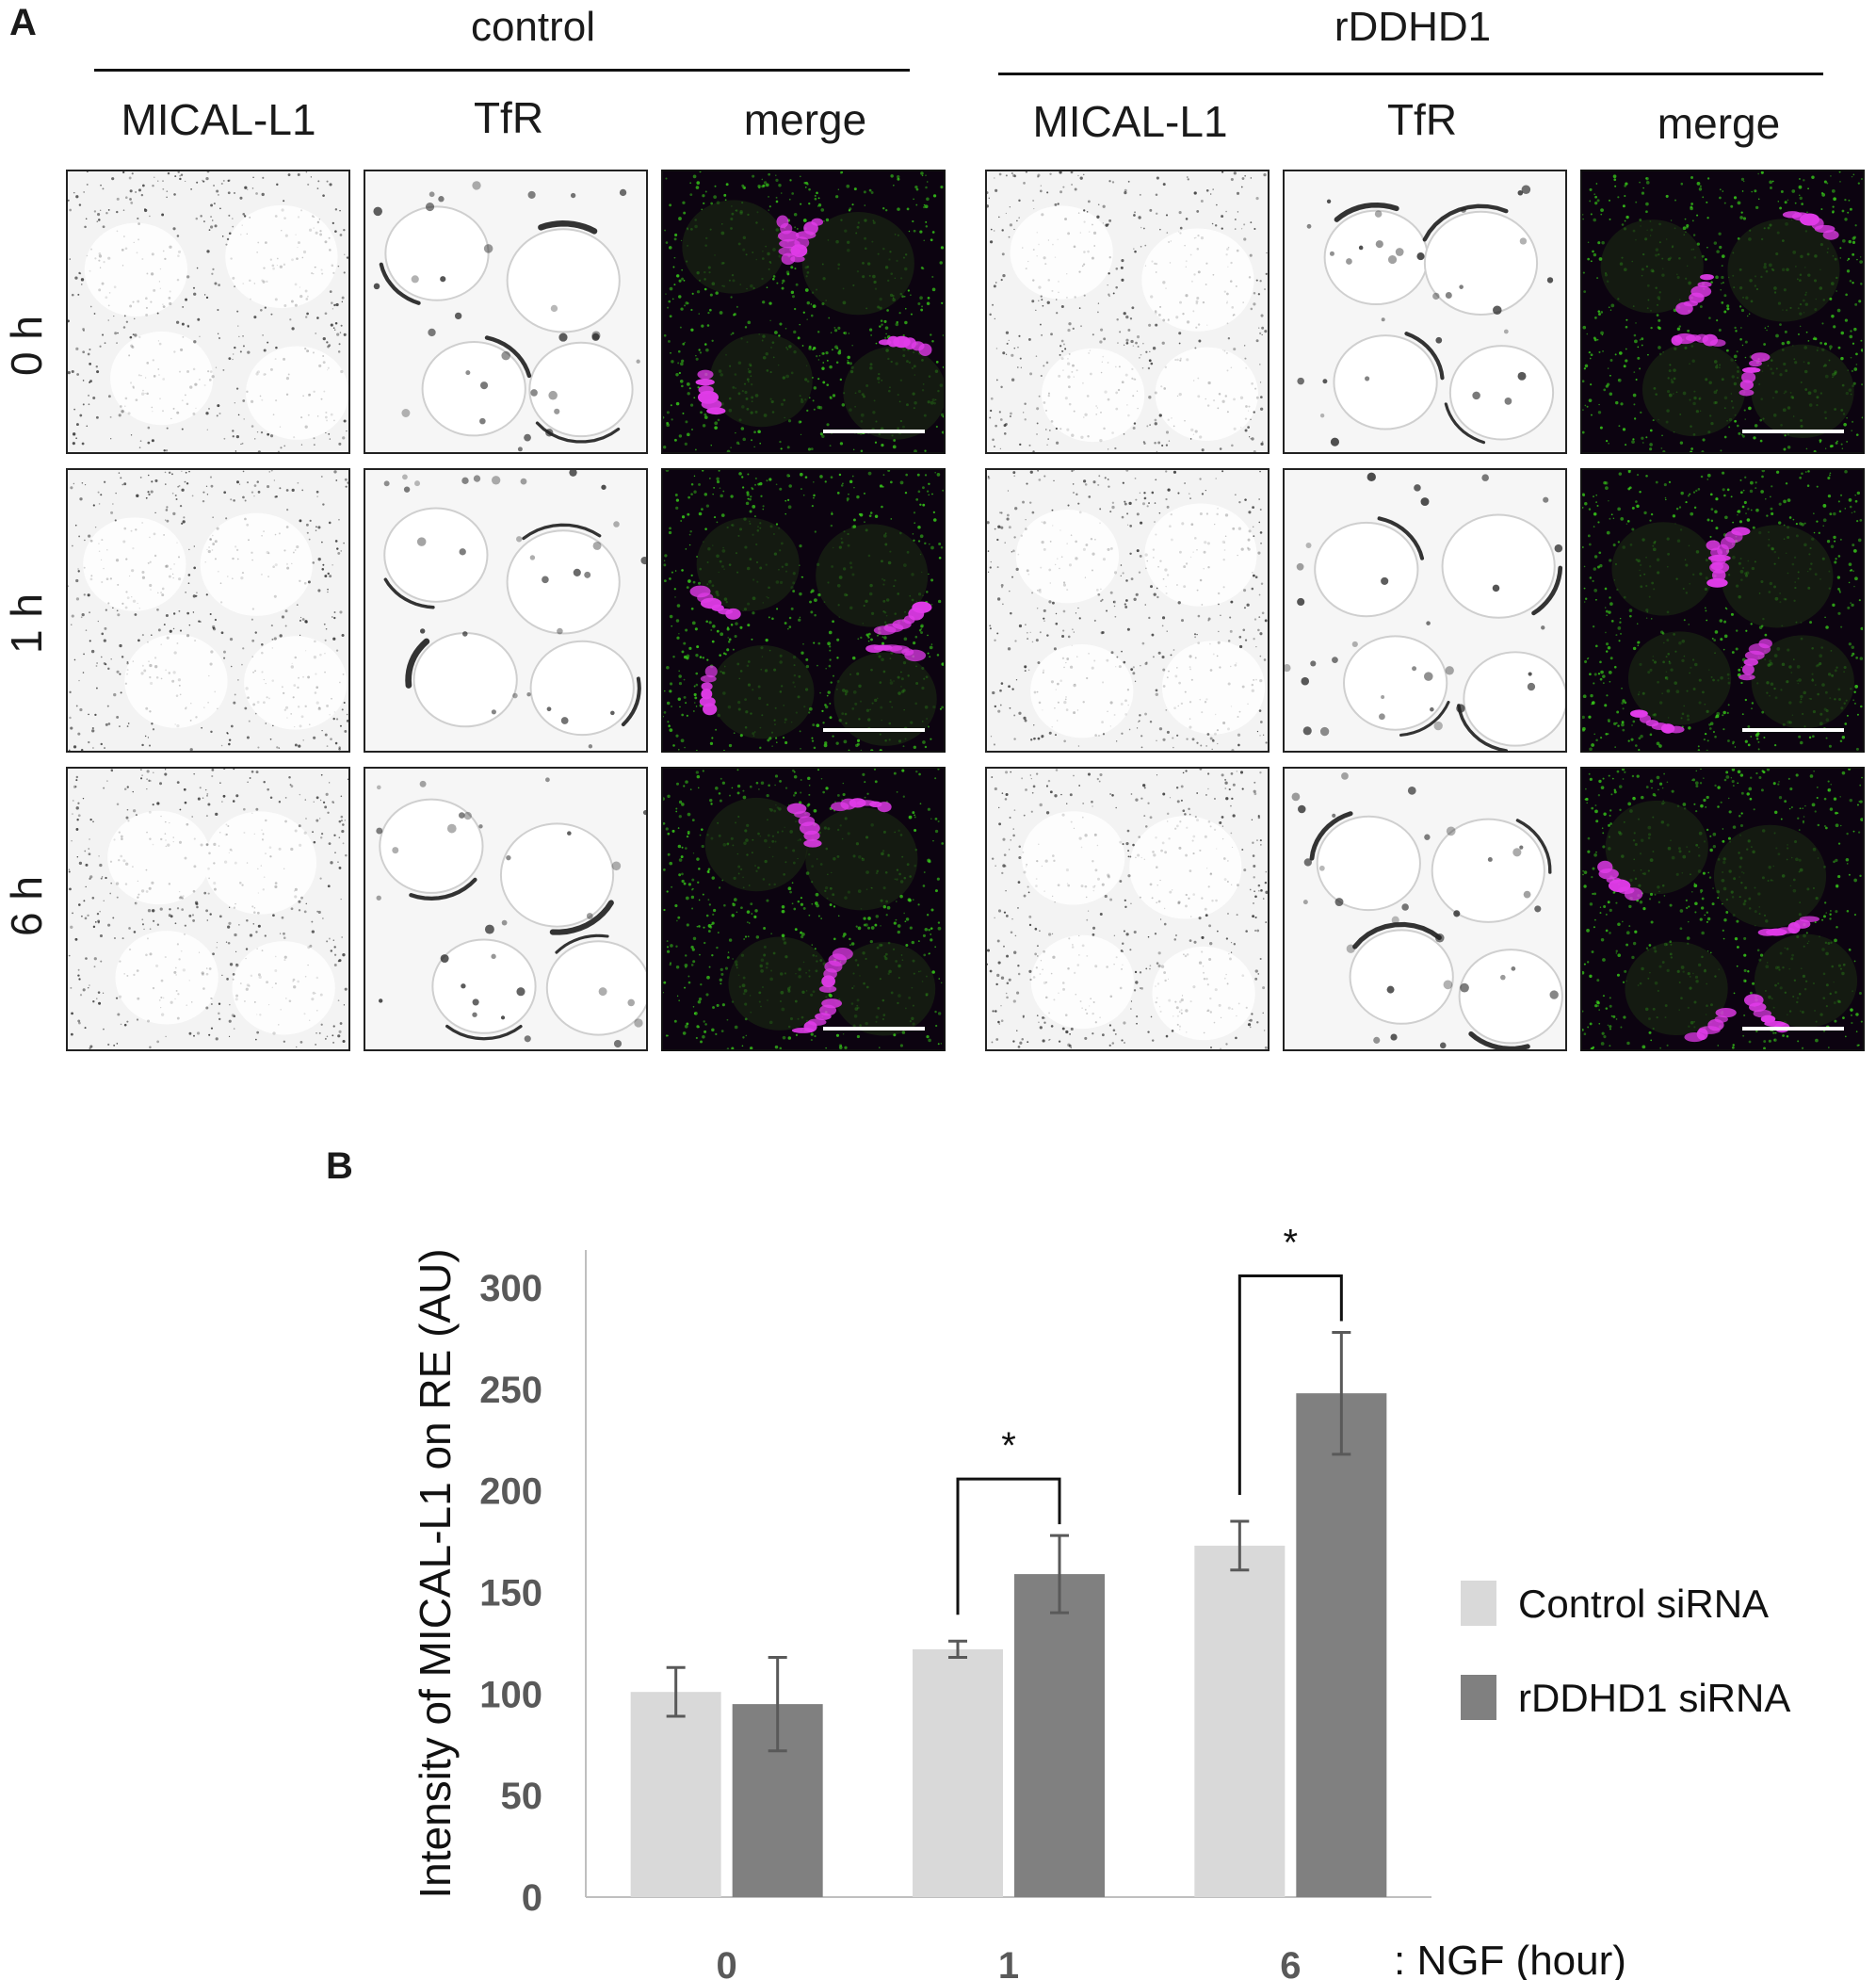 The width and height of the screenshot is (1876, 1980). Describe the element at coordinates (1654, 1698) in the screenshot. I see `legend-label-rddhd1: rDDHD1 siRNA` at that location.